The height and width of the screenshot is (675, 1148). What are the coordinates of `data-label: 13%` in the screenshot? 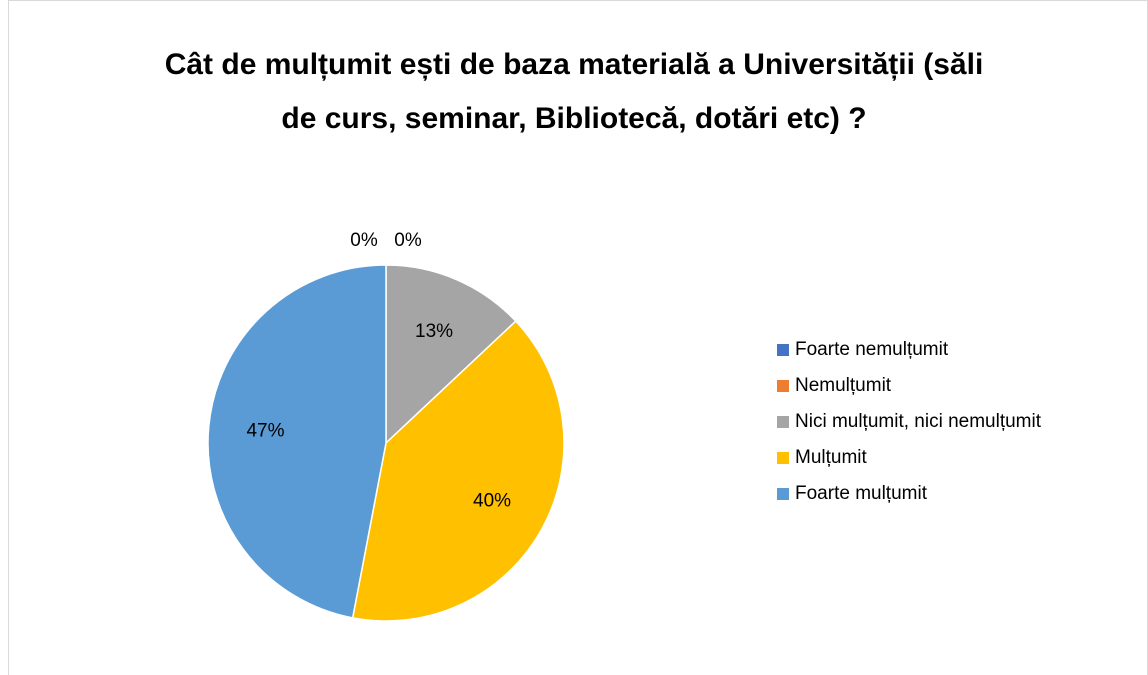 It's located at (434, 331).